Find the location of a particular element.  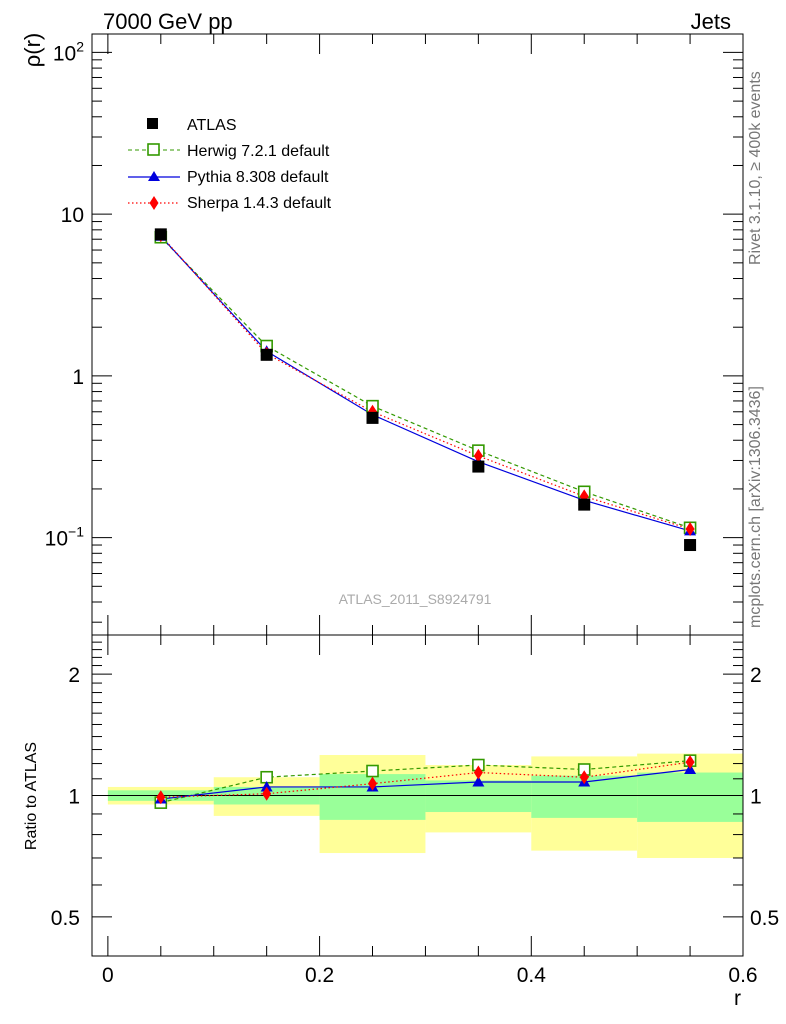

side-label-rivet: Rivet 3.1.10, ≥ 400k events is located at coordinates (755, 168).